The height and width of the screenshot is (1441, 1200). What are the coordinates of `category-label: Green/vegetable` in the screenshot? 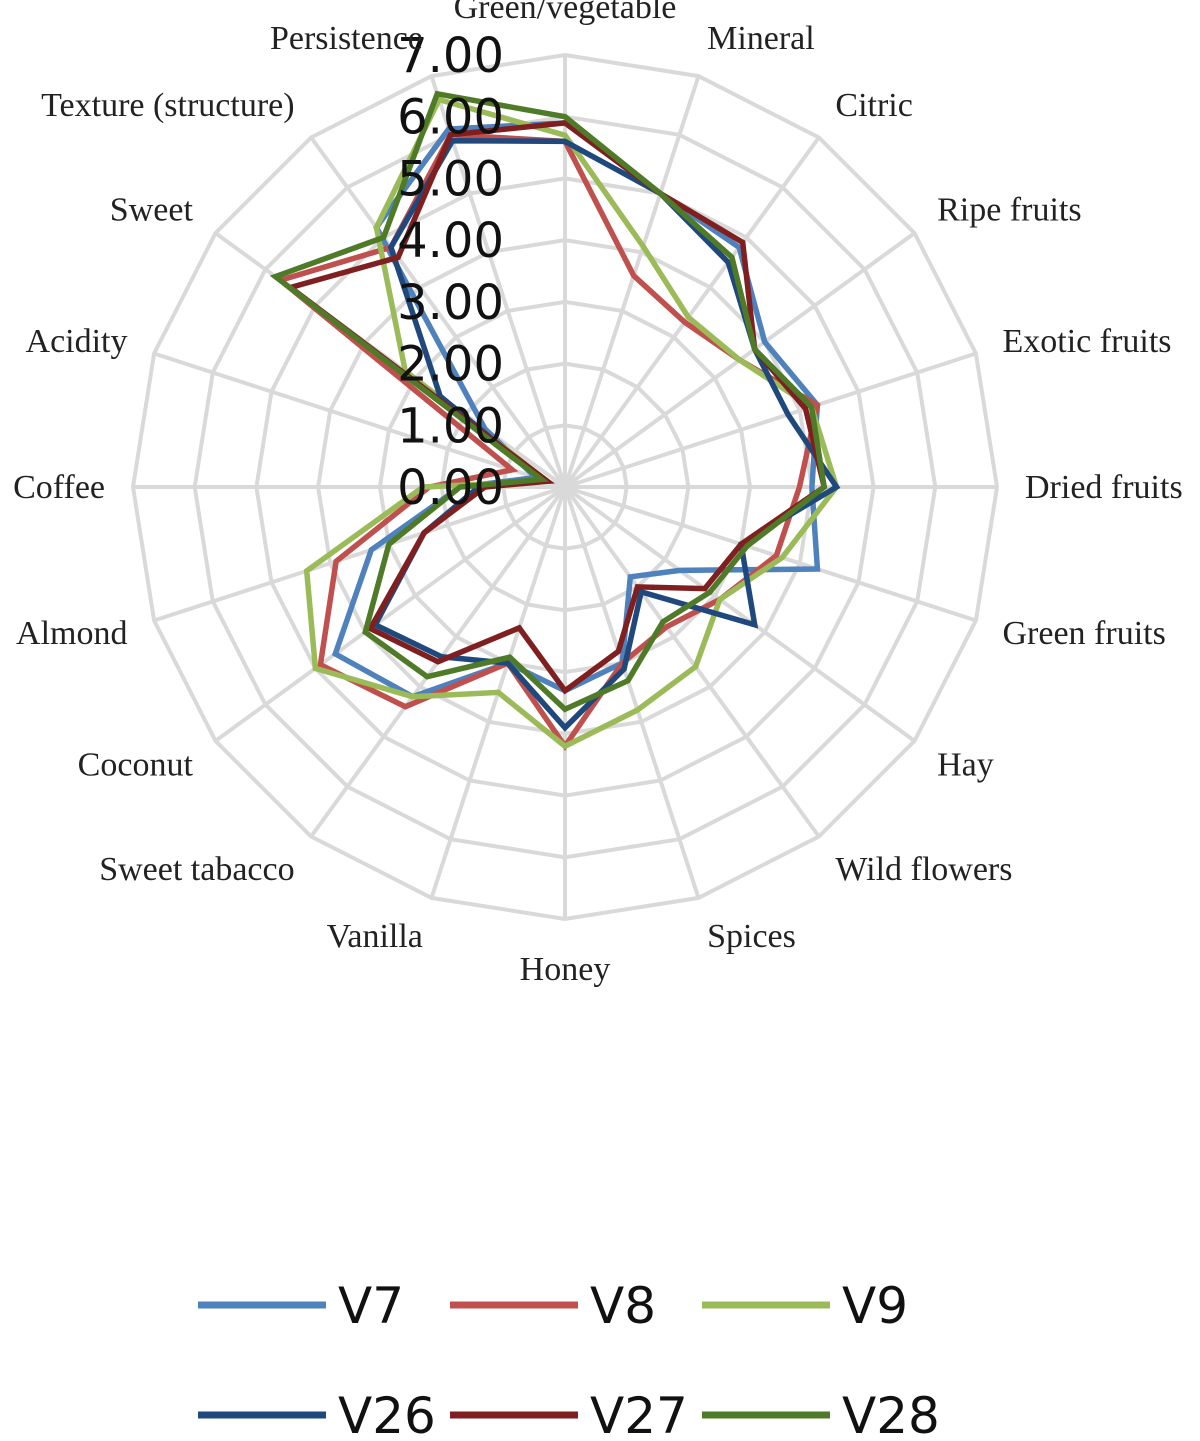 It's located at (565, 13).